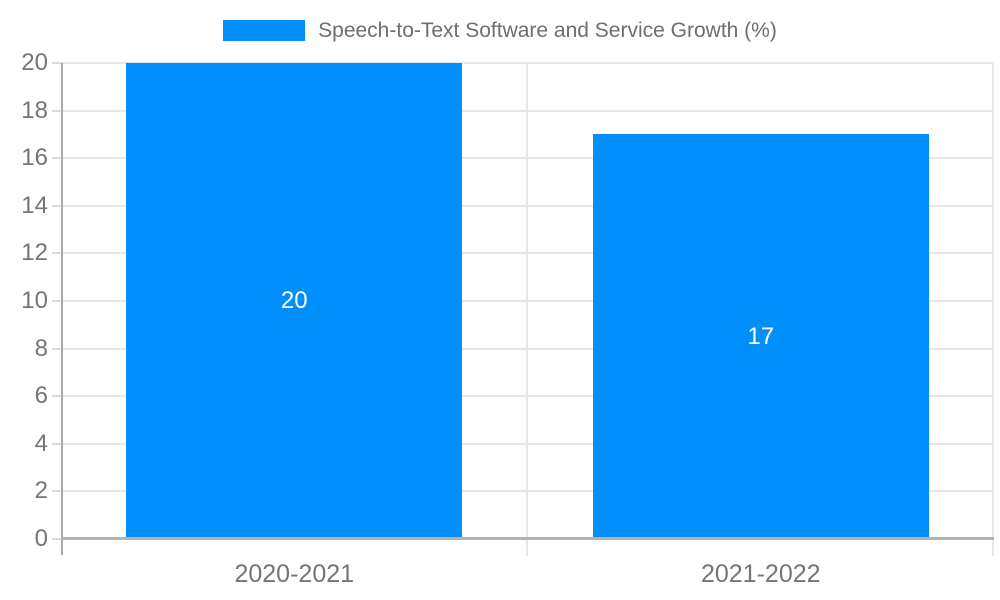 The height and width of the screenshot is (600, 1000). Describe the element at coordinates (264, 30) in the screenshot. I see `legend-swatch` at that location.